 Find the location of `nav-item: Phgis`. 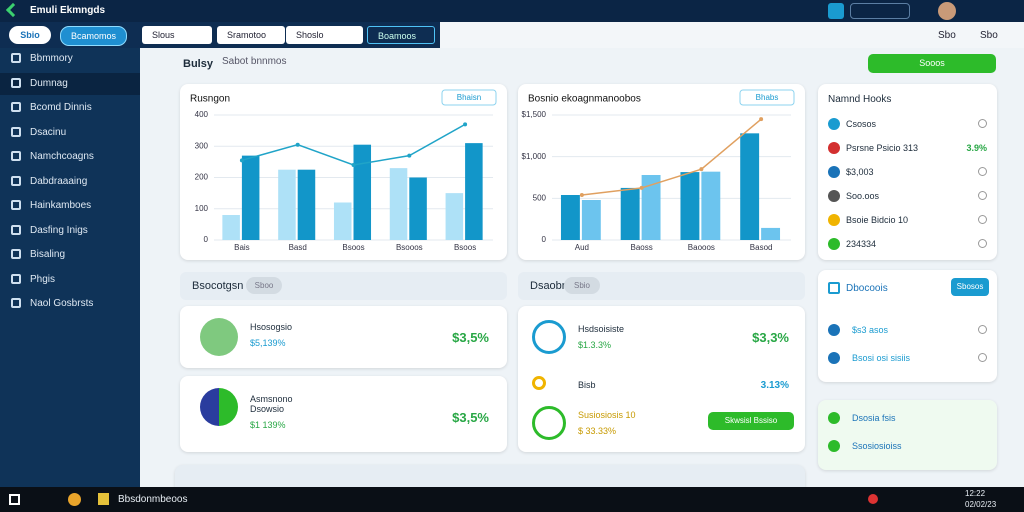

nav-item: Phgis is located at coordinates (70, 280).